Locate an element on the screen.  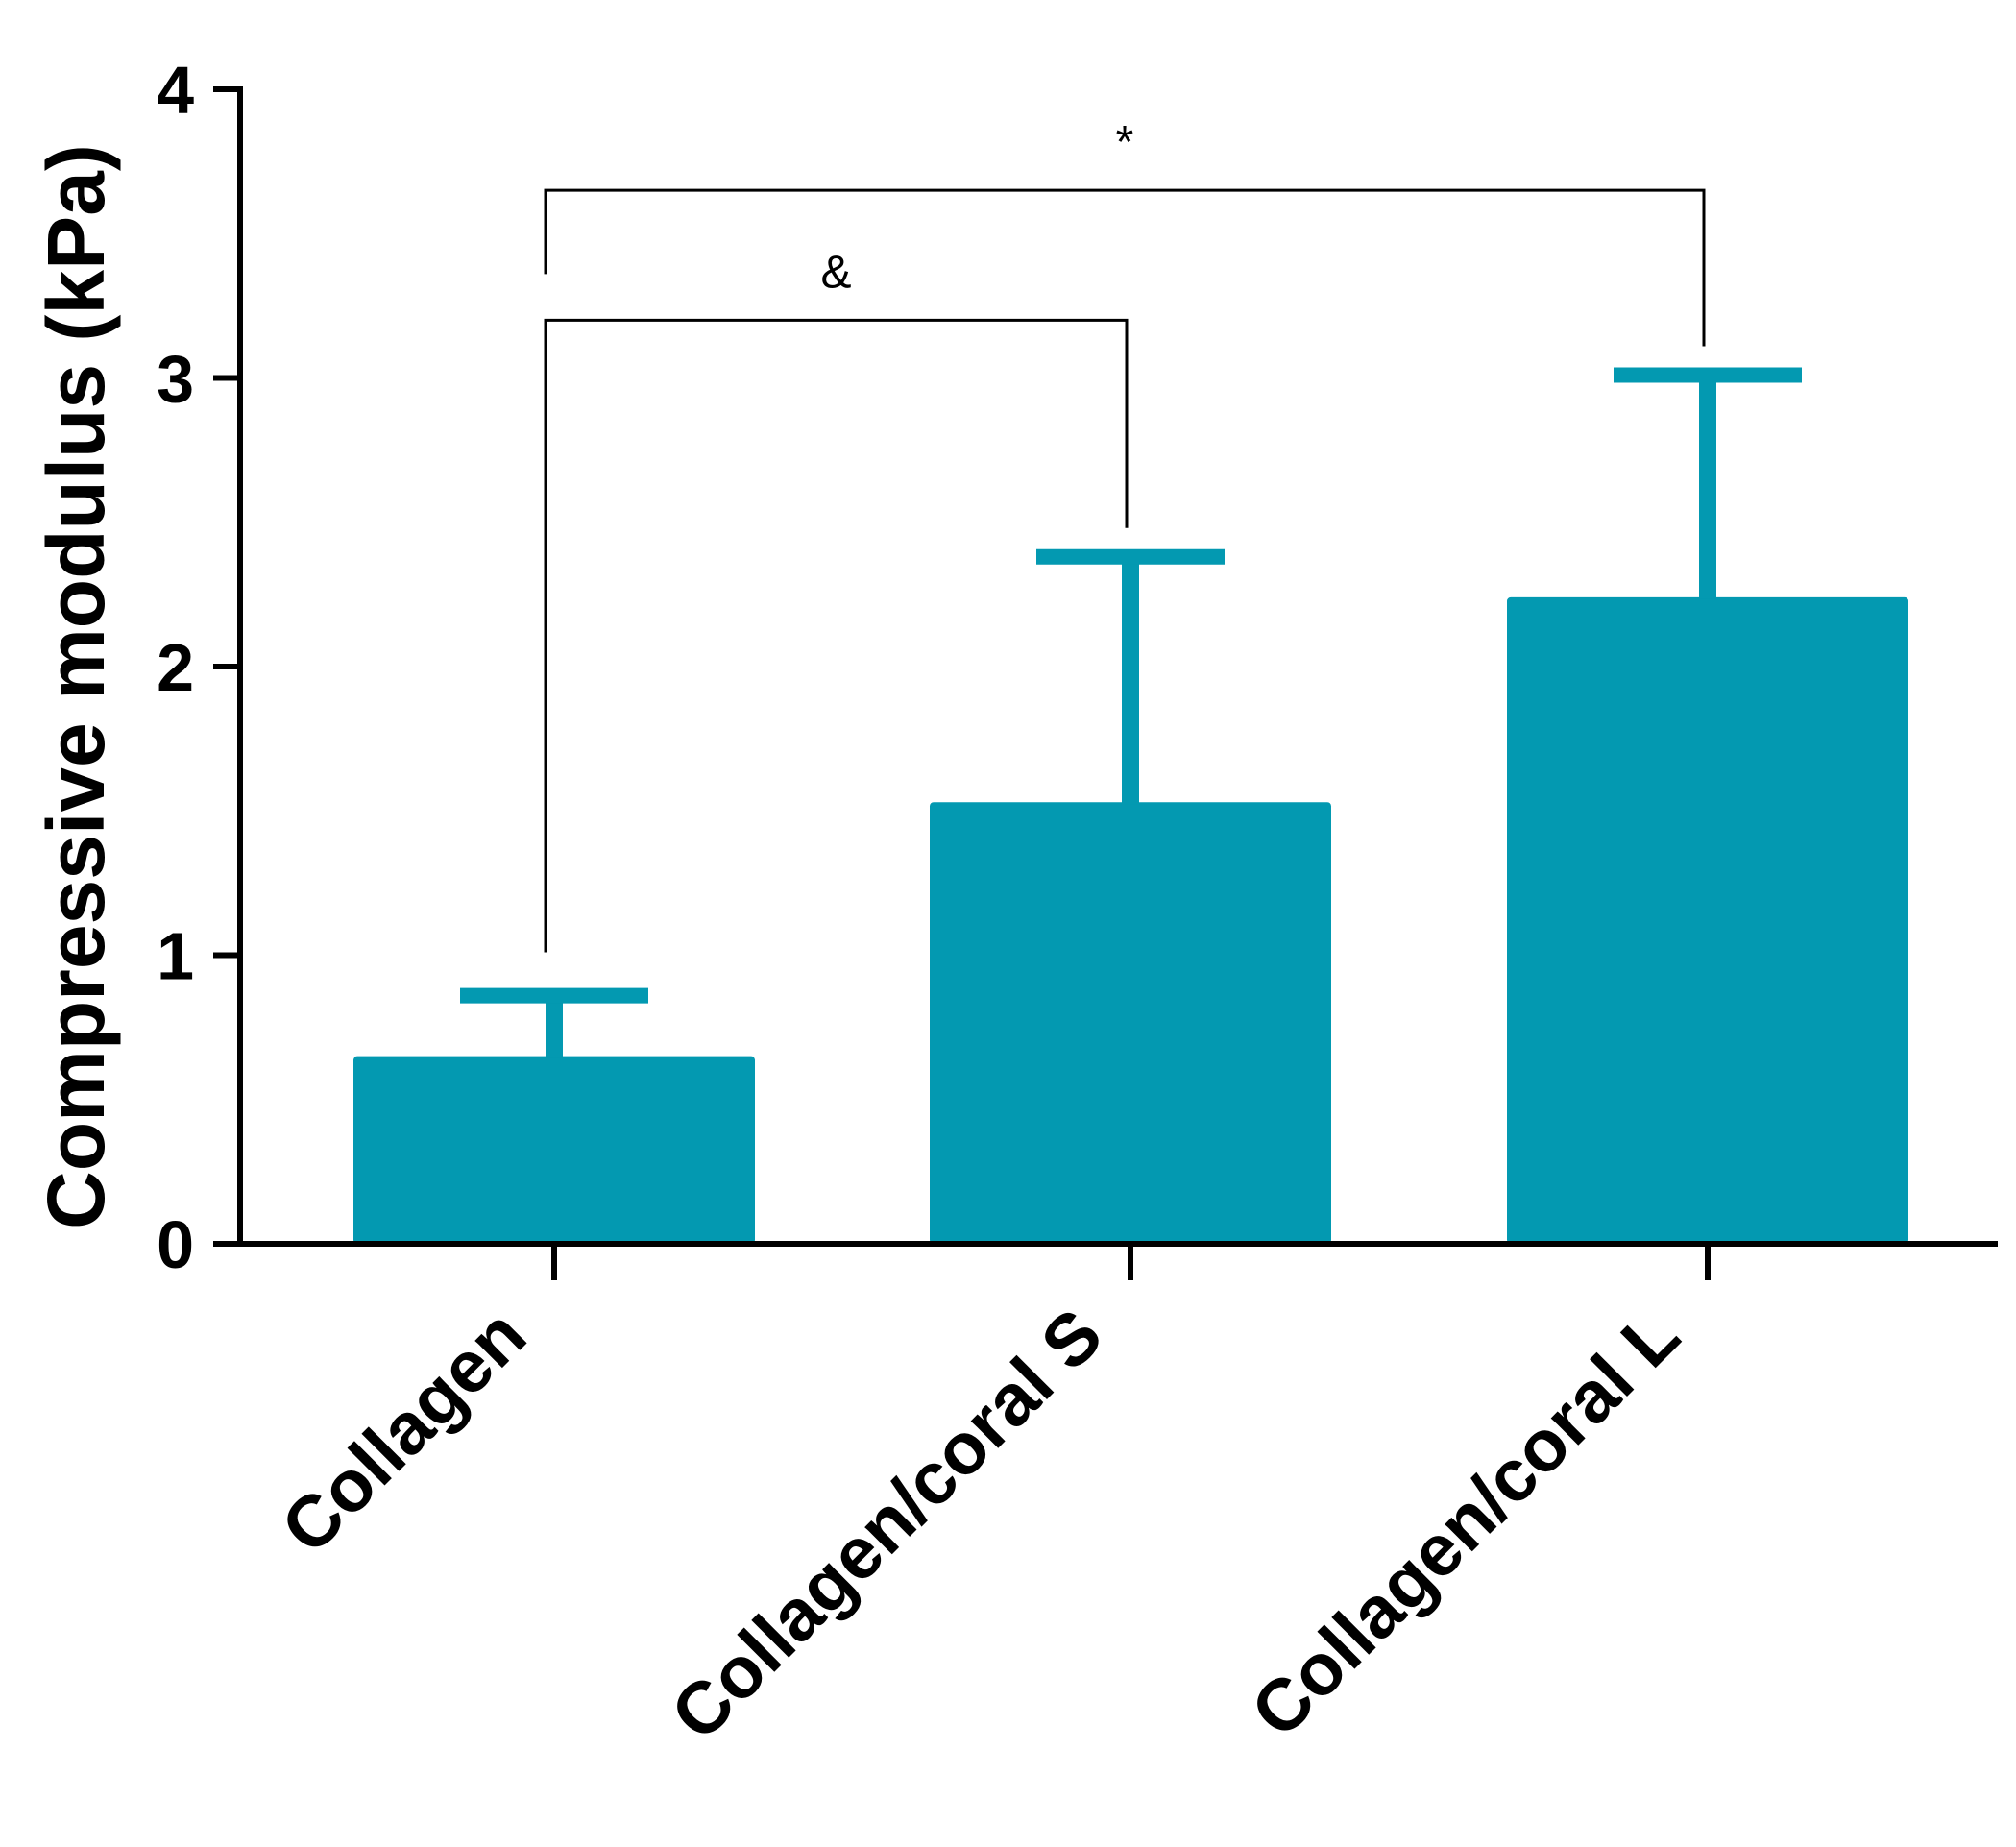
significance-label-0: & is located at coordinates (835, 272).